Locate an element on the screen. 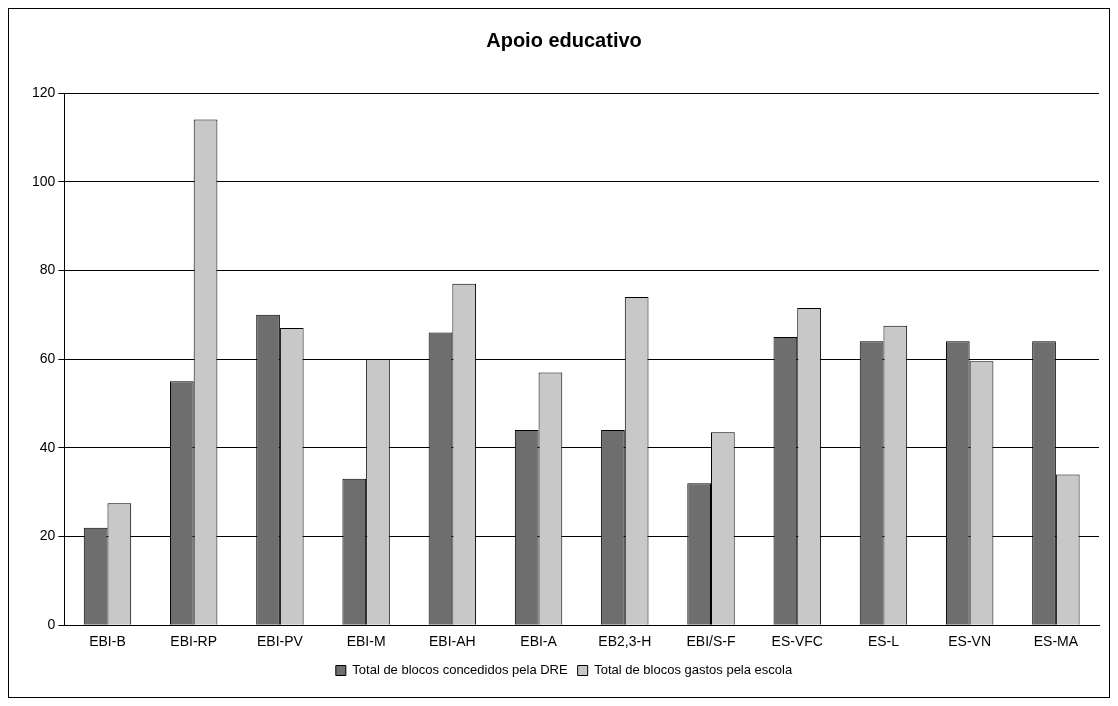  y-tick-label: 100 is located at coordinates (44, 180).